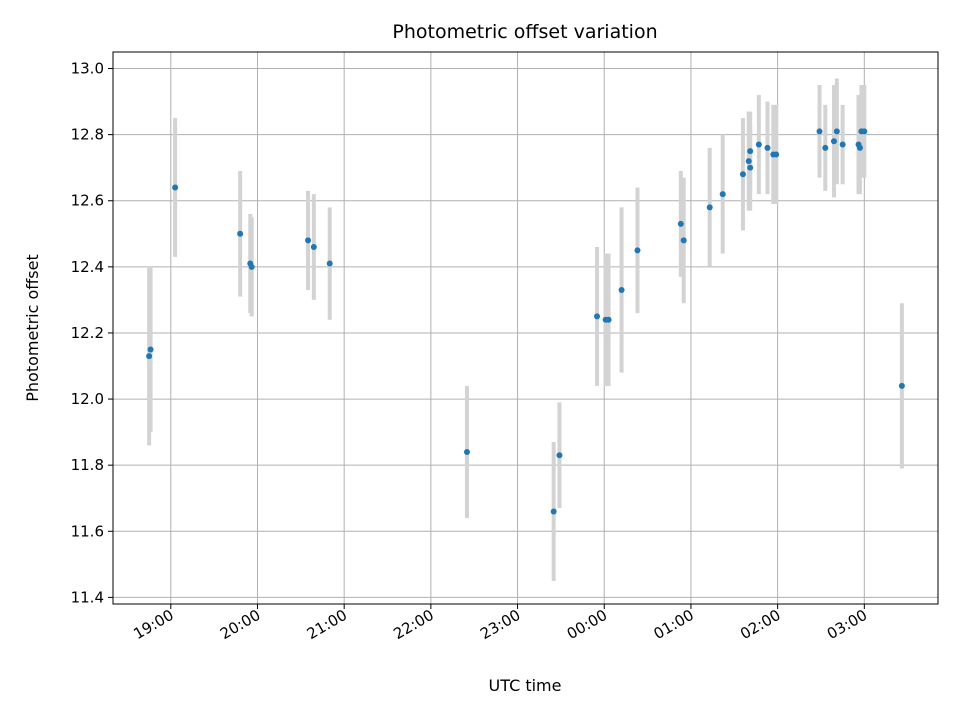  Describe the element at coordinates (87, 135) in the screenshot. I see `y-tick-label: 12.8` at that location.